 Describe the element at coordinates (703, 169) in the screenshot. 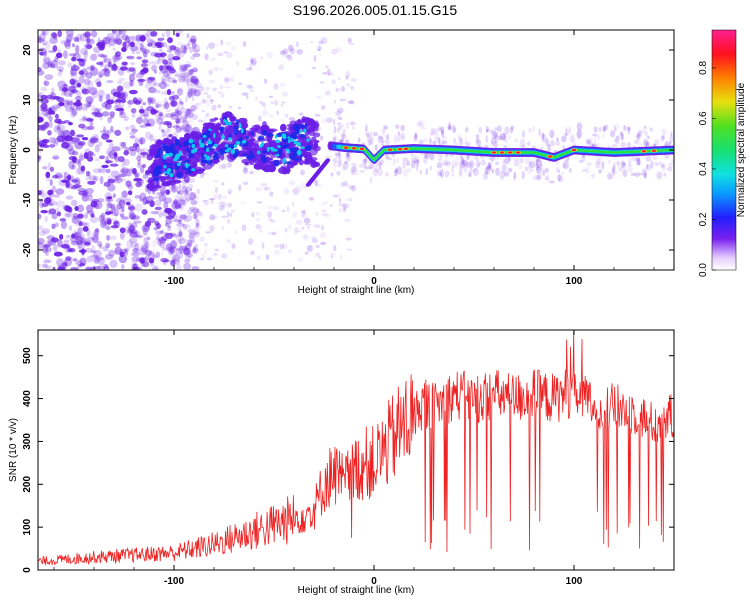

I see `colorbar-tick-label: 0.4` at that location.